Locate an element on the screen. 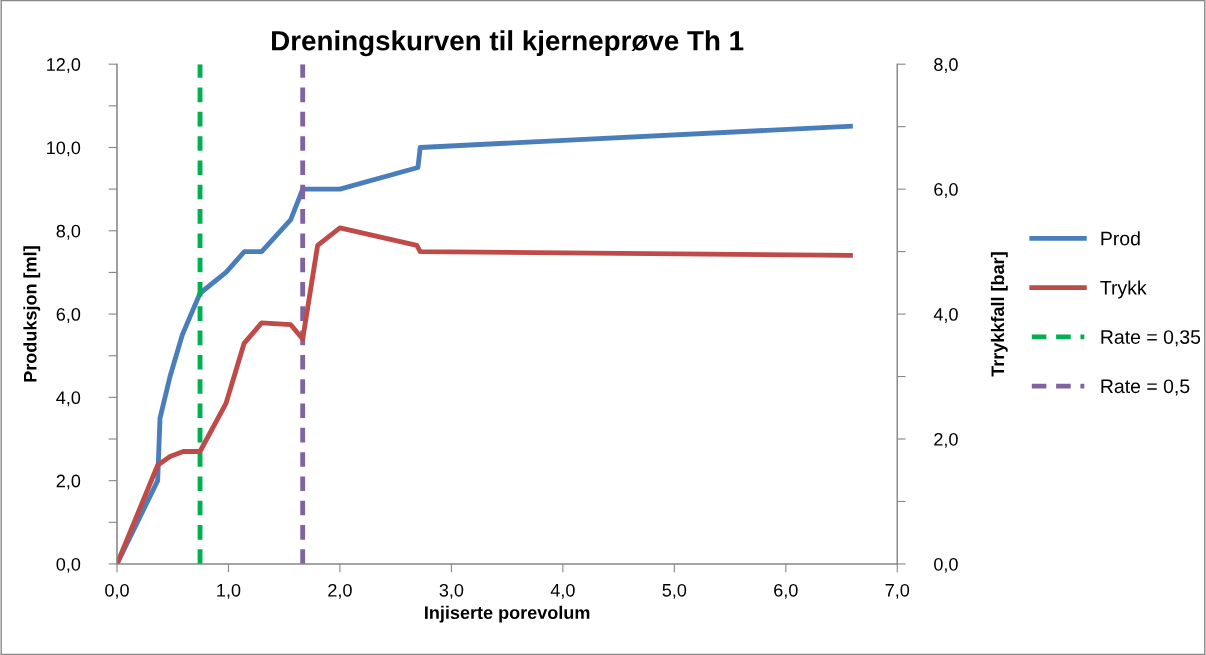  y2-tick-label: 6,0 is located at coordinates (946, 190).